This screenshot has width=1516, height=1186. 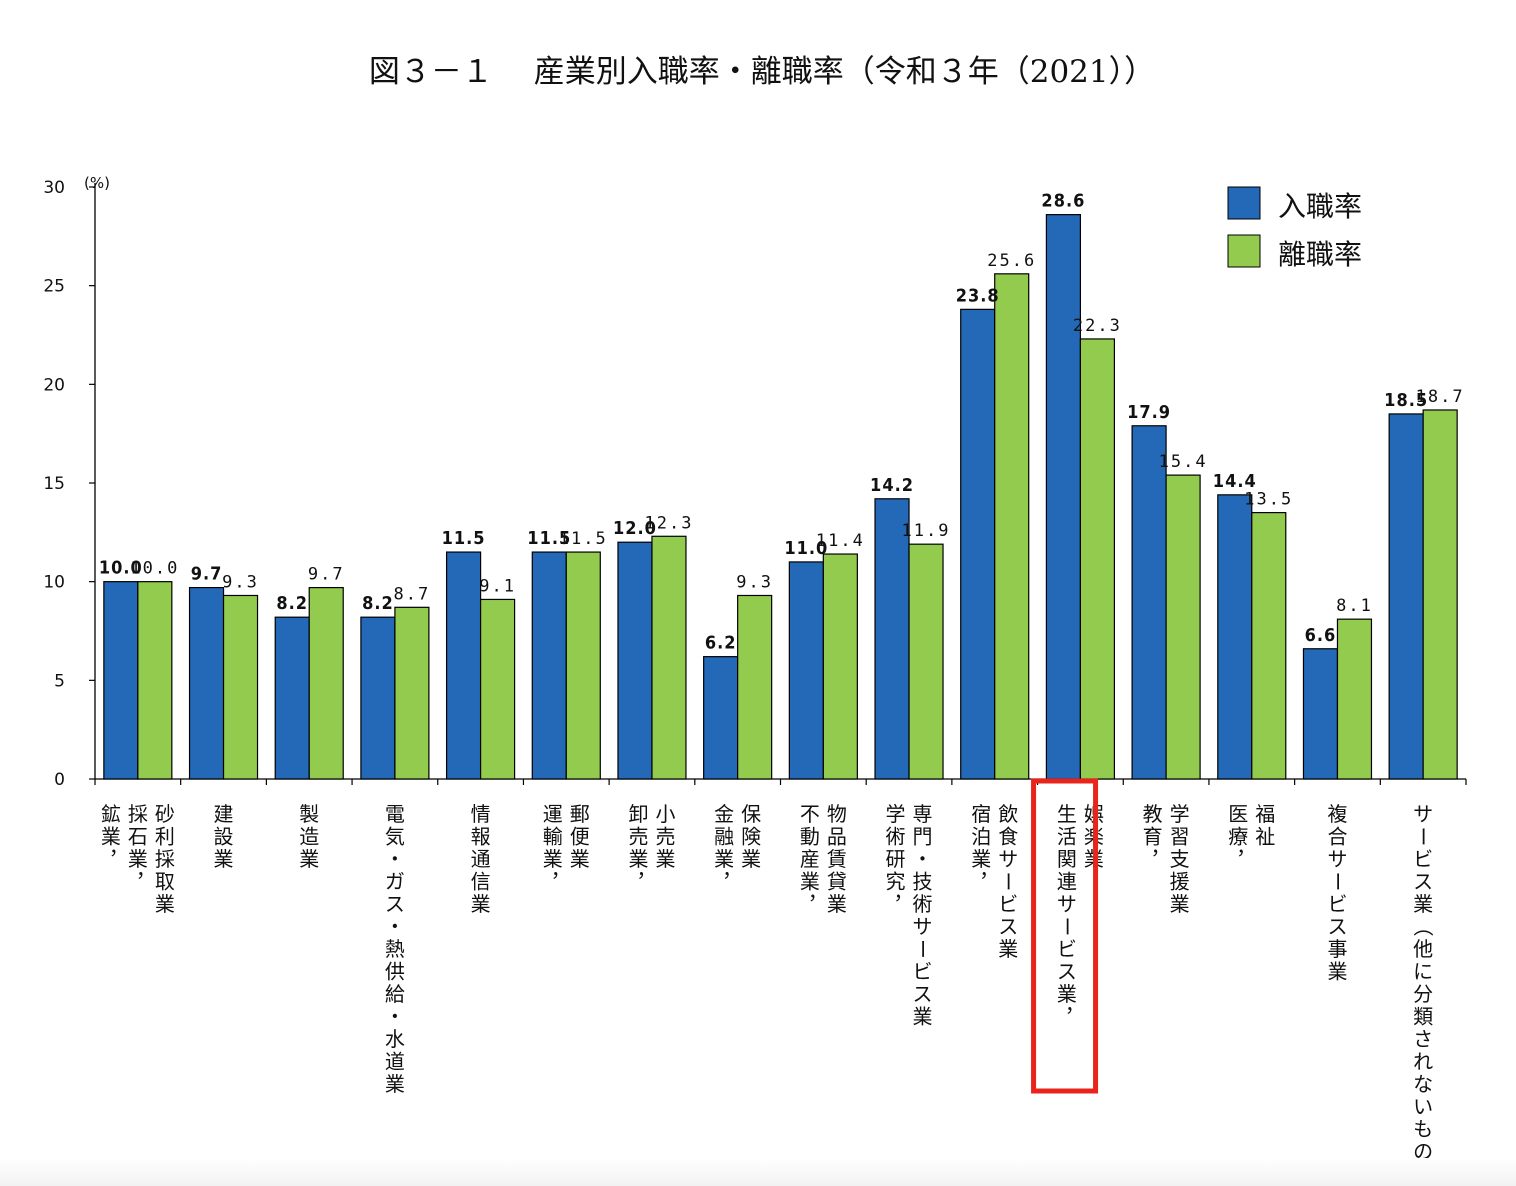 What do you see at coordinates (1097, 326) in the screenshot?
I see `data-label-separation-rate: 22.3` at bounding box center [1097, 326].